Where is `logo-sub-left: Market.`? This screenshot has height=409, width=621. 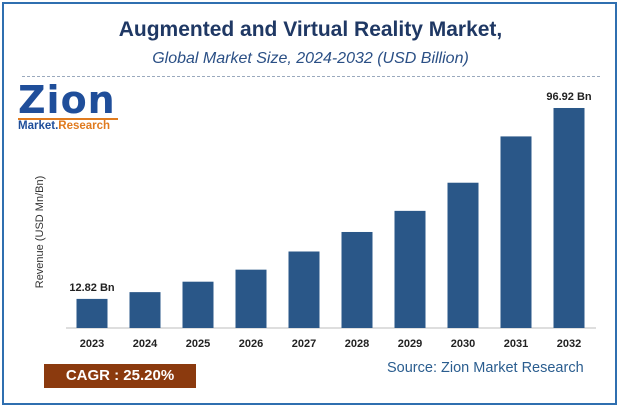 logo-sub-left: Market. is located at coordinates (38, 126).